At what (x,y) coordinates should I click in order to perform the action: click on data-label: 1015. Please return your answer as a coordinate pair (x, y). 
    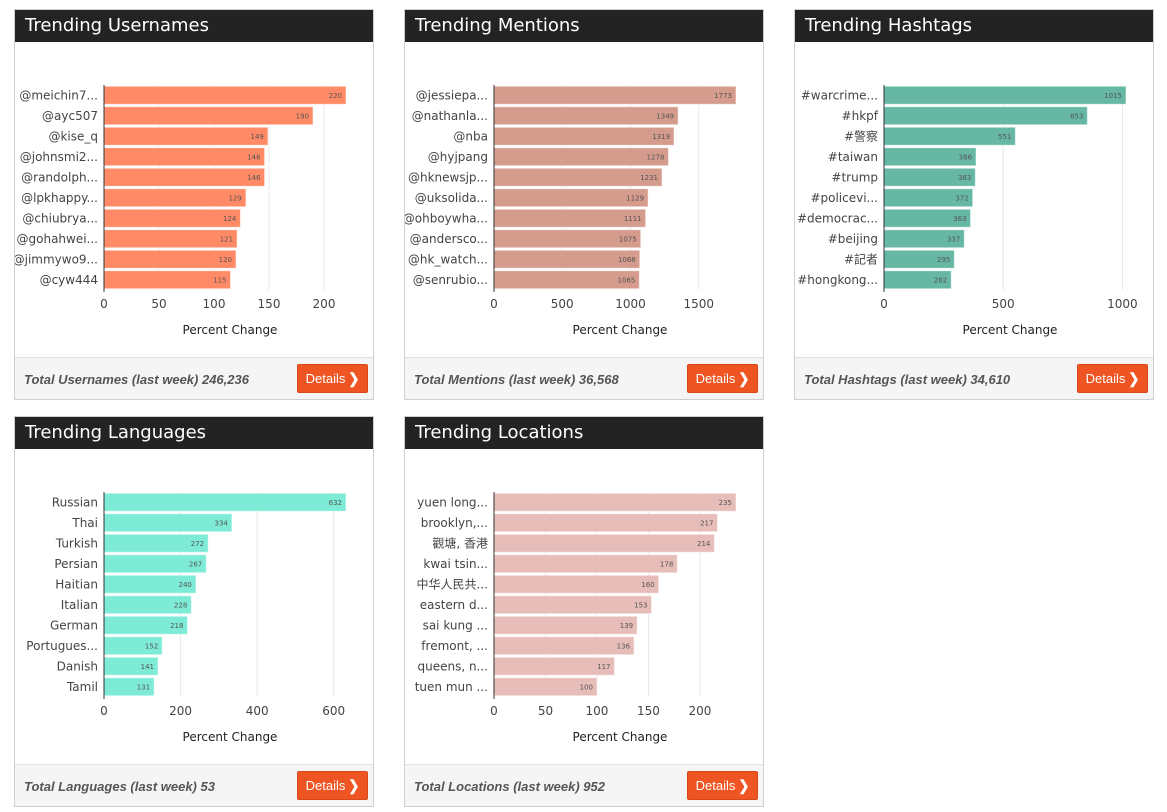
    Looking at the image, I should click on (1113, 96).